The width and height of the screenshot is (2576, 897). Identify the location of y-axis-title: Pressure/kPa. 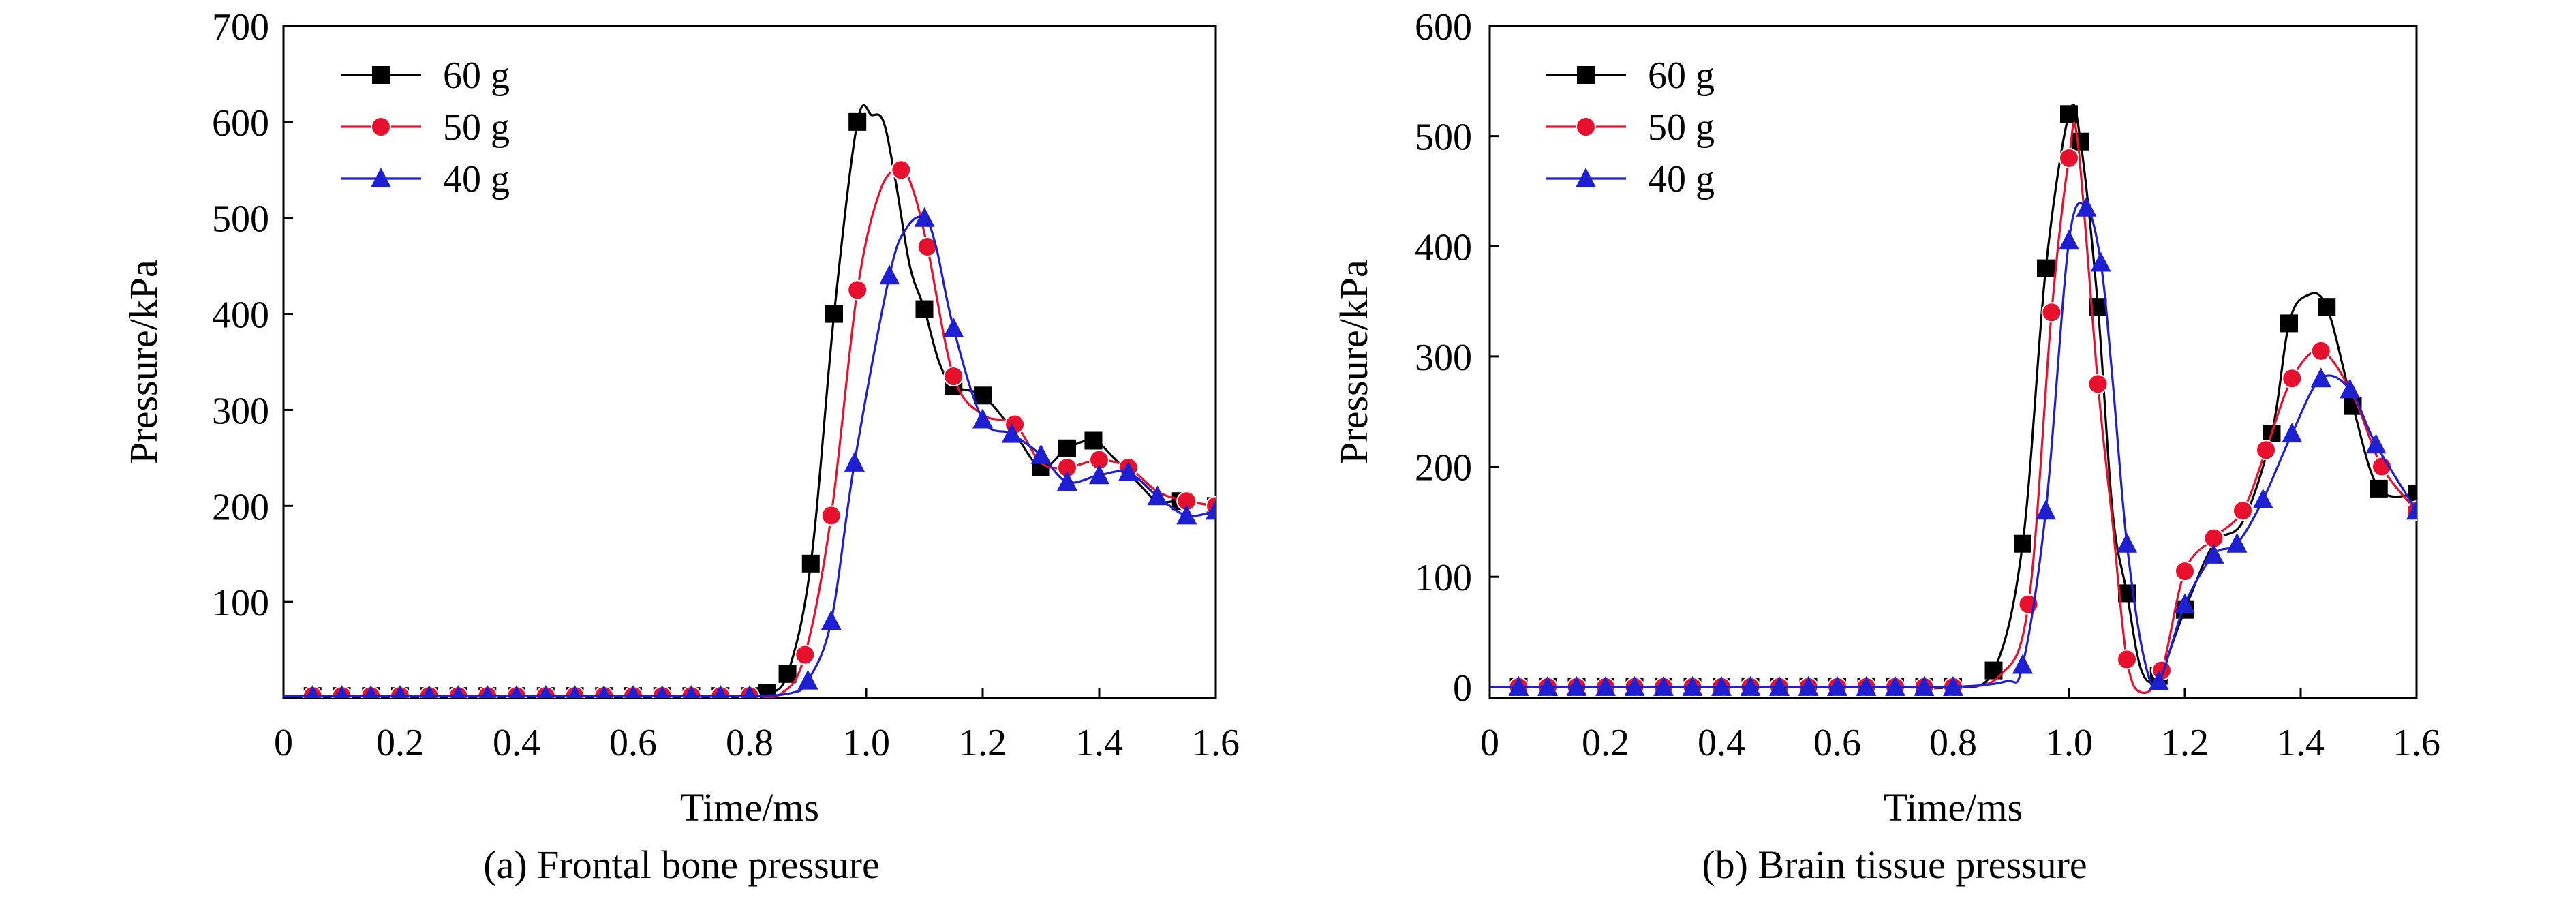
(1354, 362).